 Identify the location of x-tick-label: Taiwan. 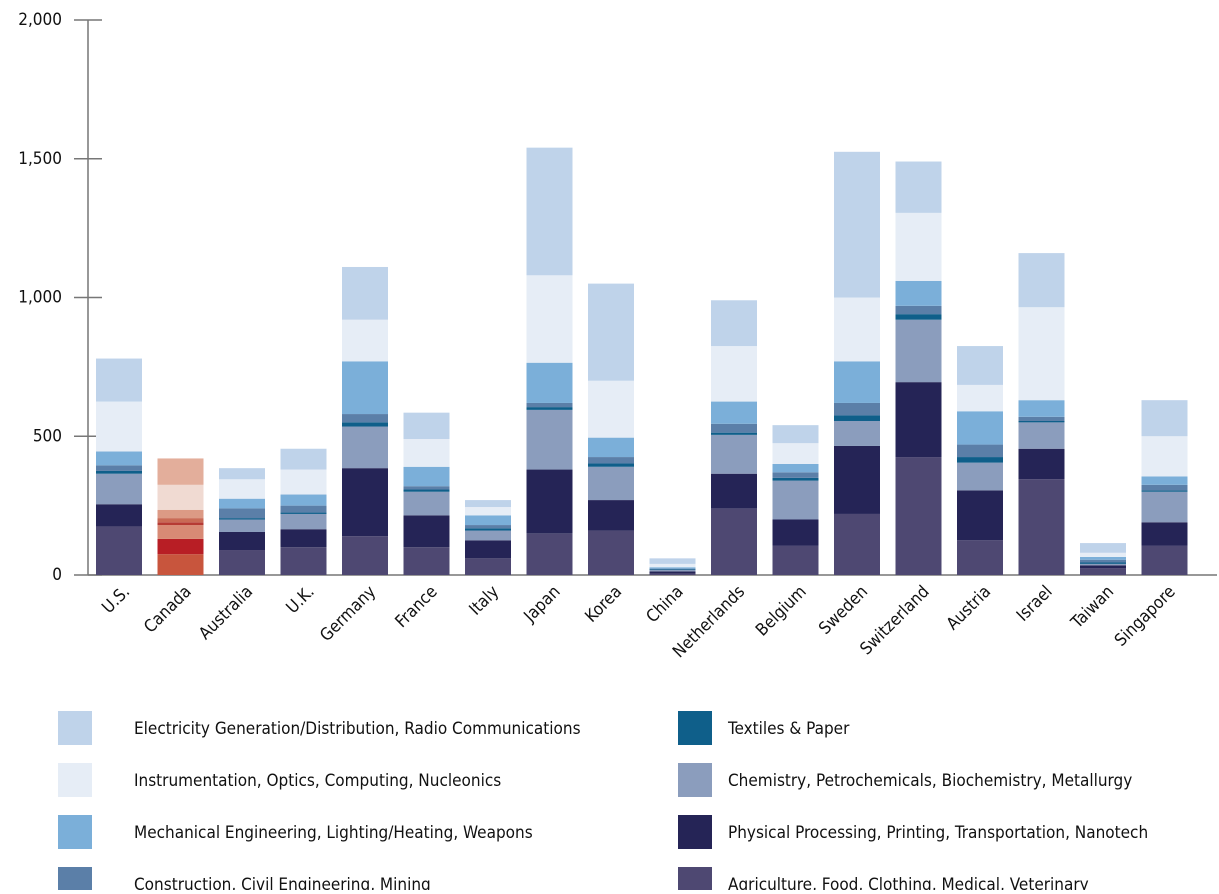
(1092, 607).